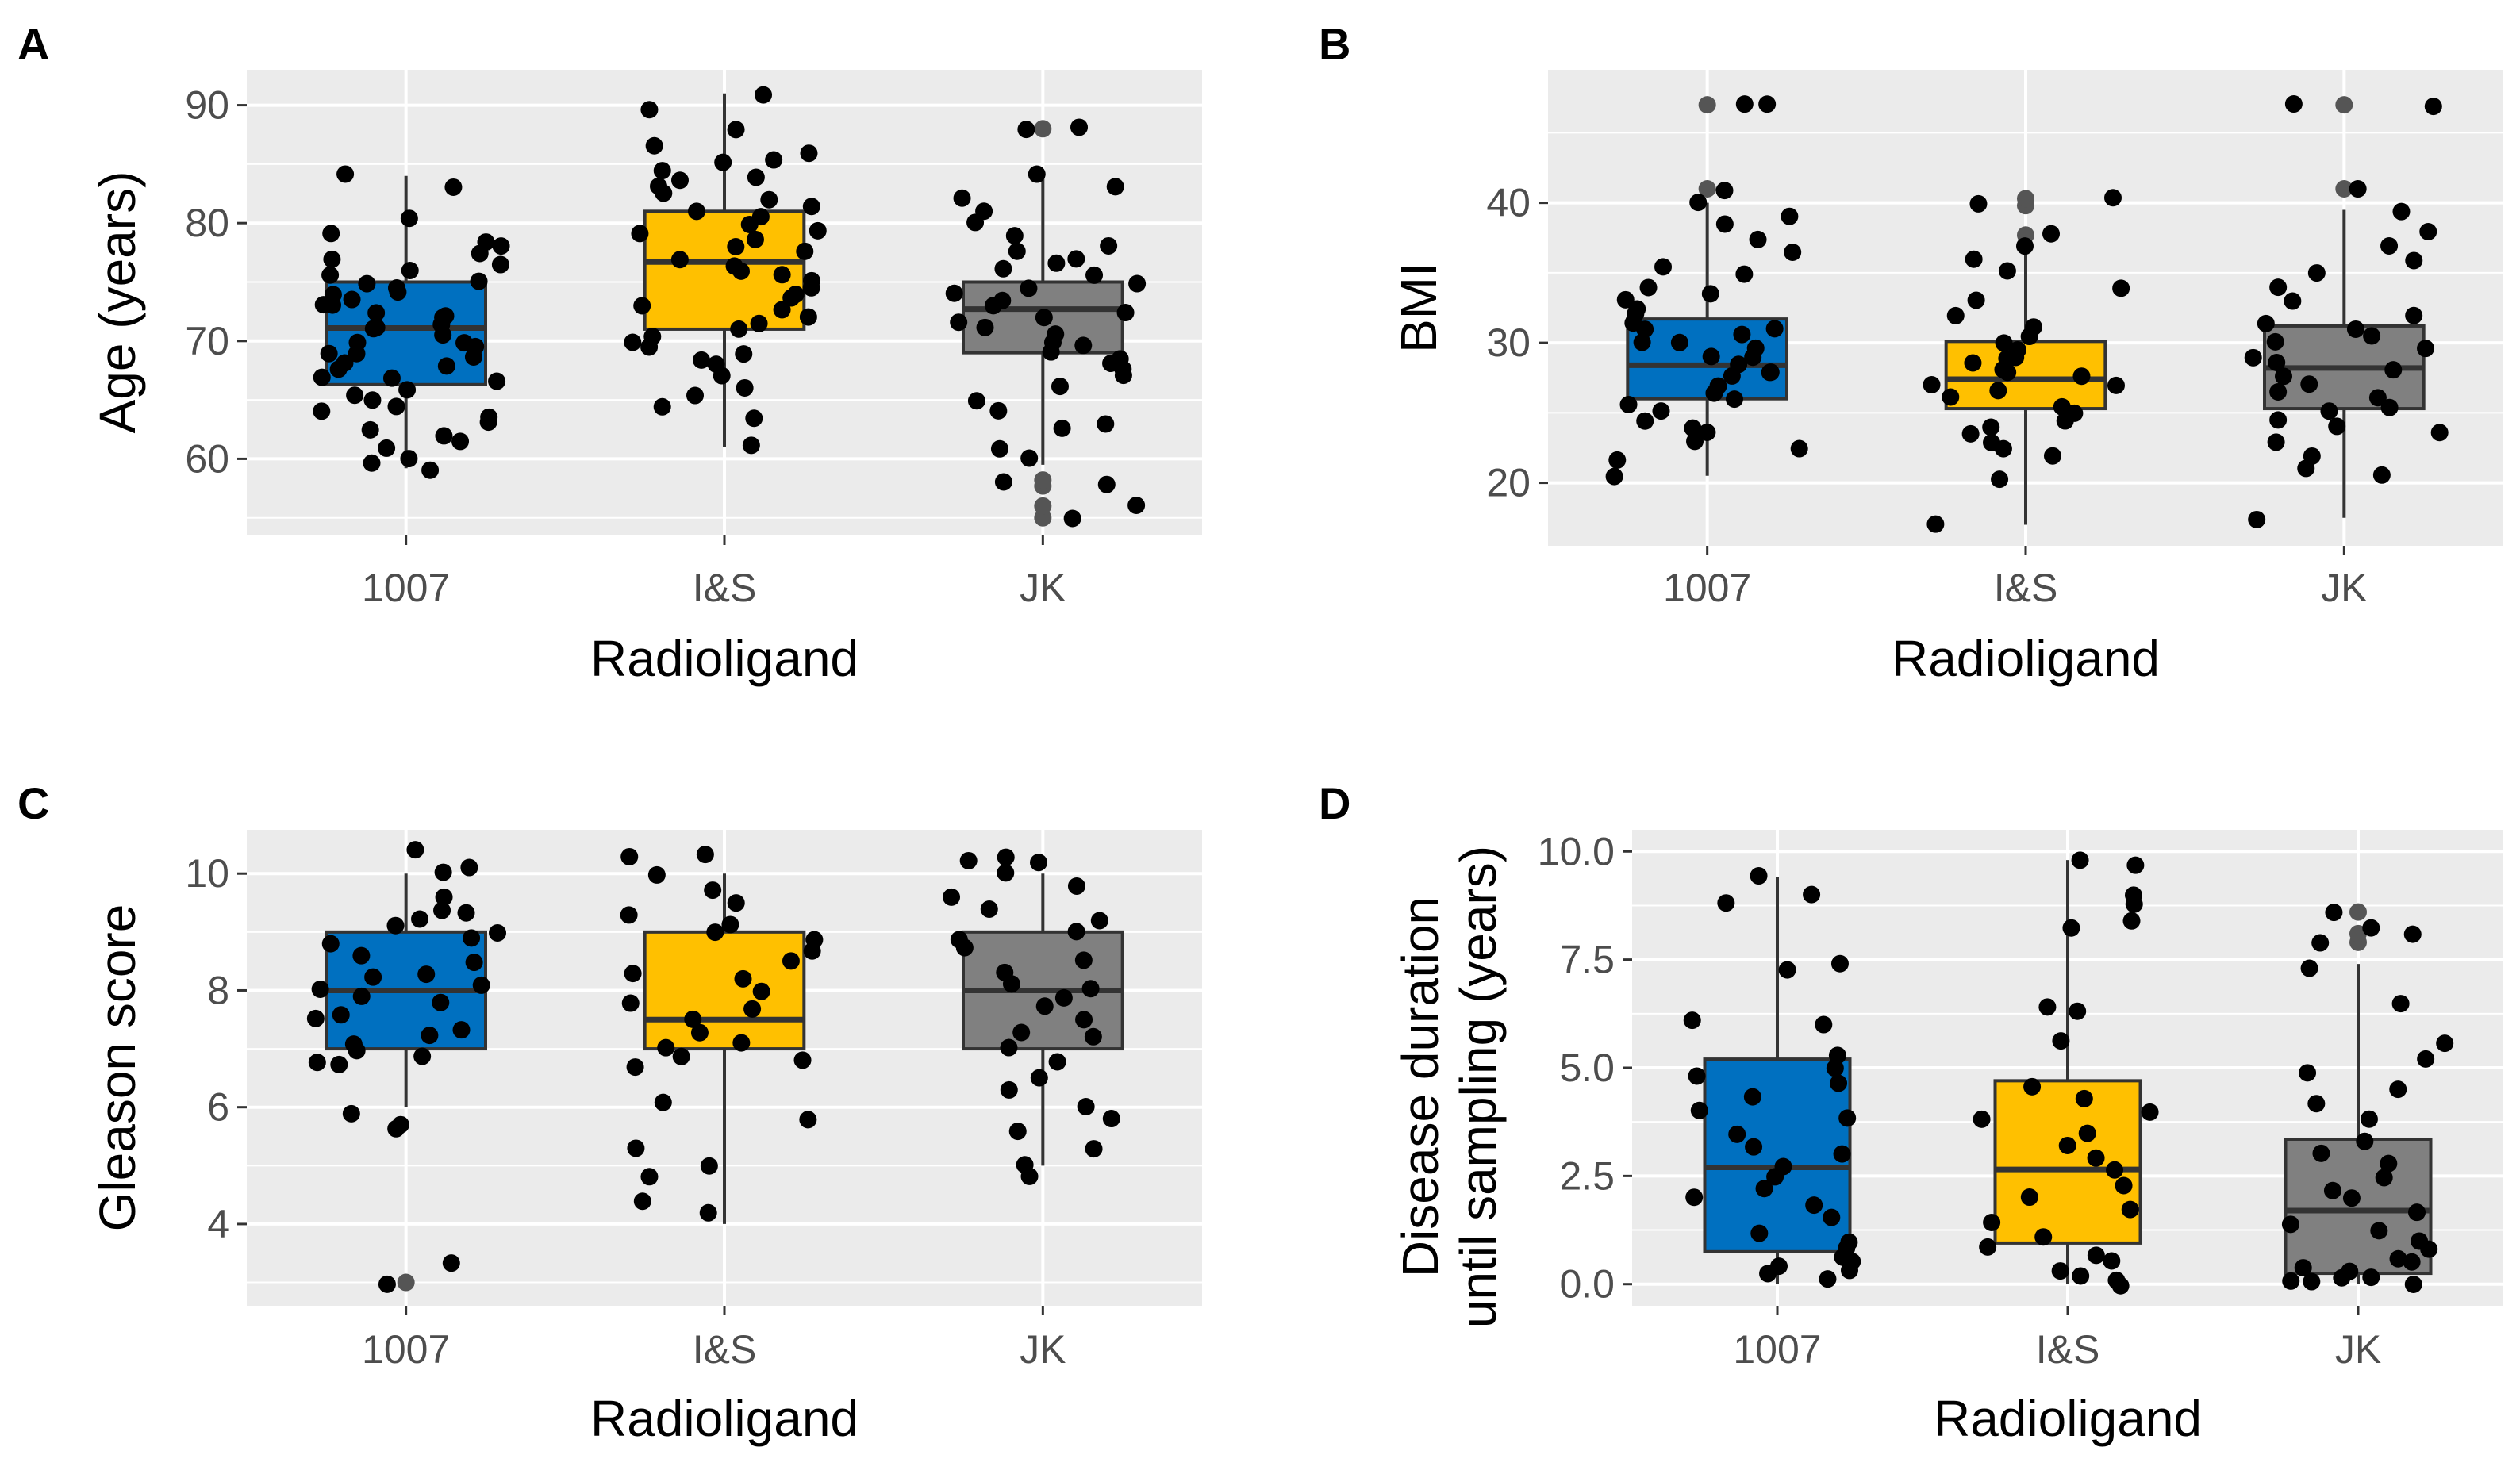 This screenshot has height=1470, width=2520. What do you see at coordinates (1587, 1068) in the screenshot?
I see `y-tick-label: 5.0` at bounding box center [1587, 1068].